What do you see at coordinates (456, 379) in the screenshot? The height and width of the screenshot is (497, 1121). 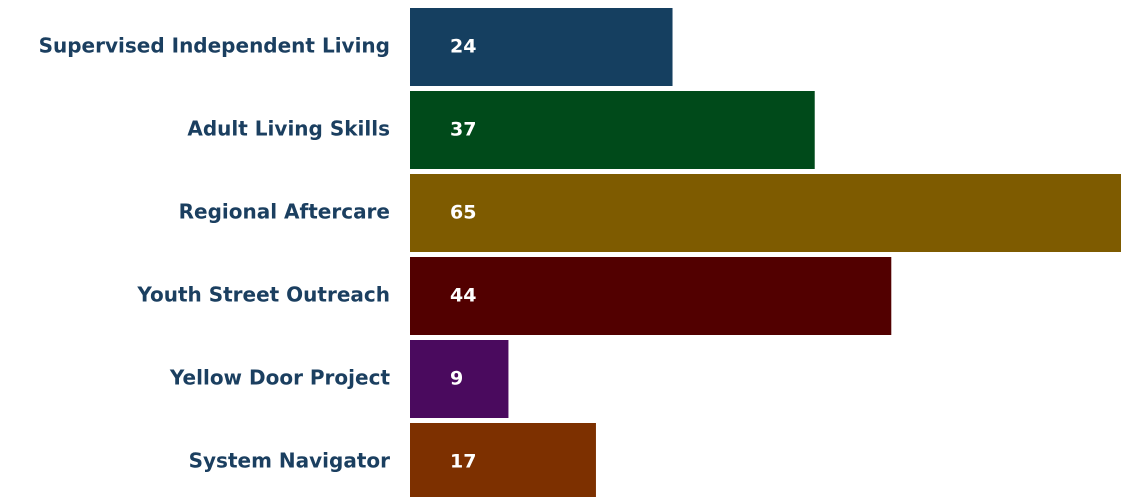 I see `value-label: 9` at bounding box center [456, 379].